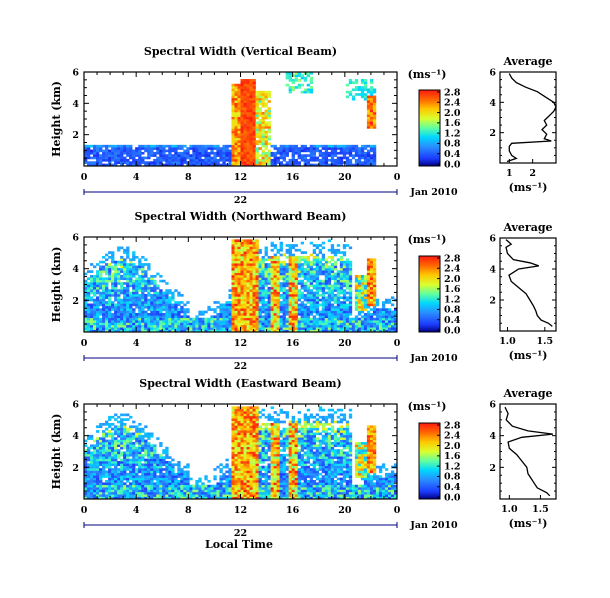 The height and width of the screenshot is (598, 610). I want to click on colorbar-tick-label: 0.4, so click(452, 320).